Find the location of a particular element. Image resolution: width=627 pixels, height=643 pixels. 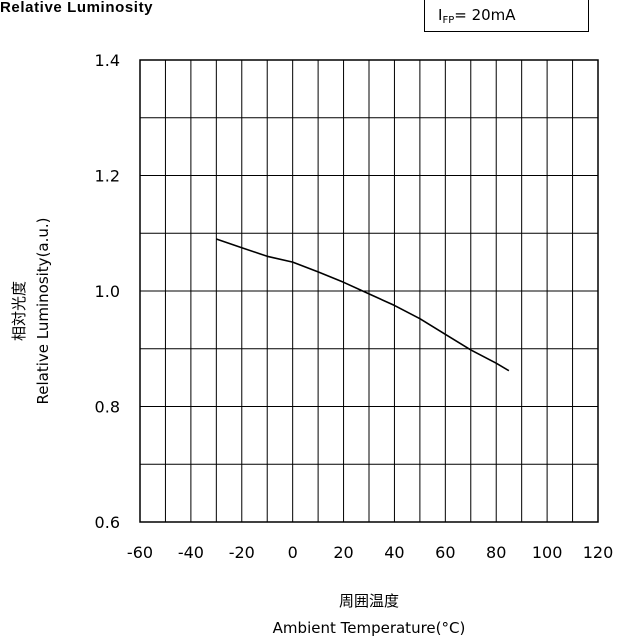

x-tick-label: 40 is located at coordinates (394, 552).